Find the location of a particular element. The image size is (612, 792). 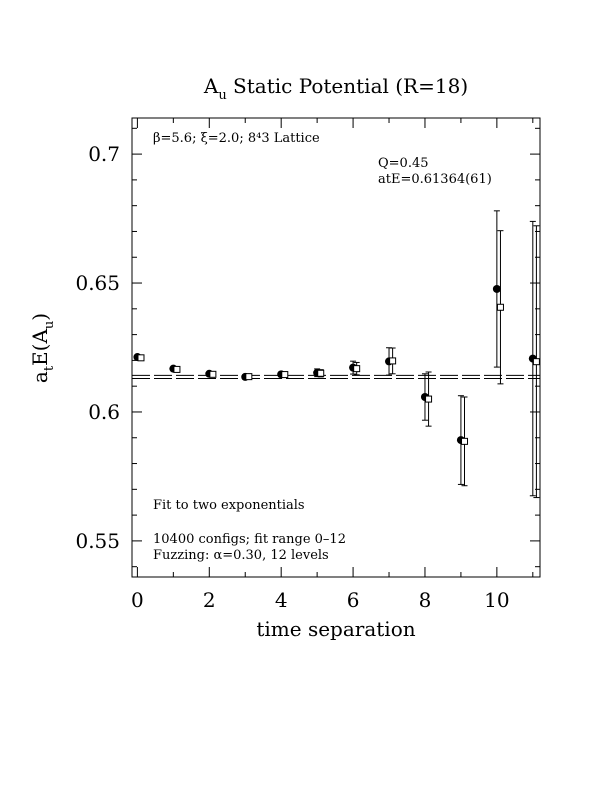

x-tick-label: 2 is located at coordinates (209, 600).